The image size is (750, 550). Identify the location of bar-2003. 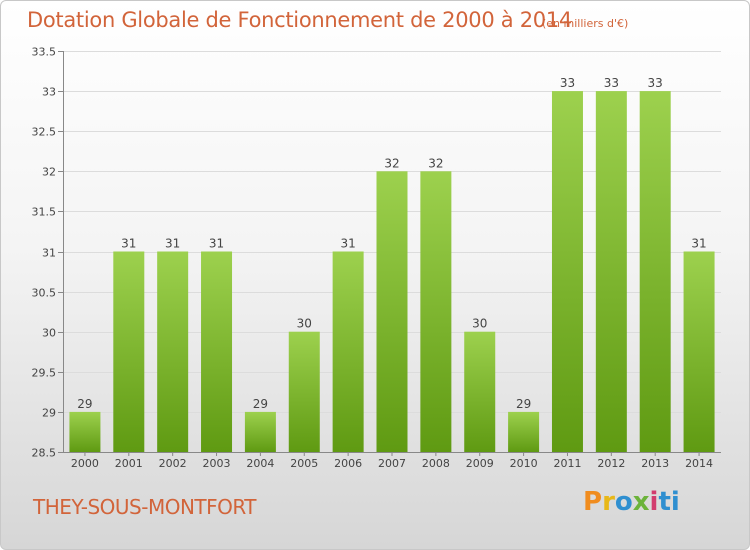
(217, 351).